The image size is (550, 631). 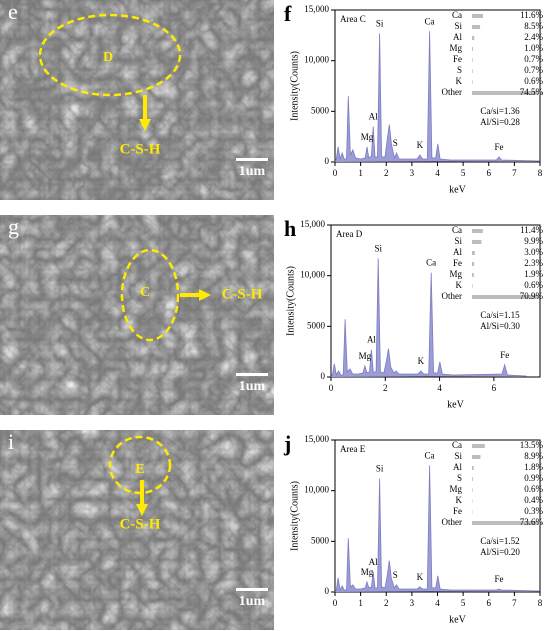 What do you see at coordinates (139, 469) in the screenshot?
I see `region-label: E` at bounding box center [139, 469].